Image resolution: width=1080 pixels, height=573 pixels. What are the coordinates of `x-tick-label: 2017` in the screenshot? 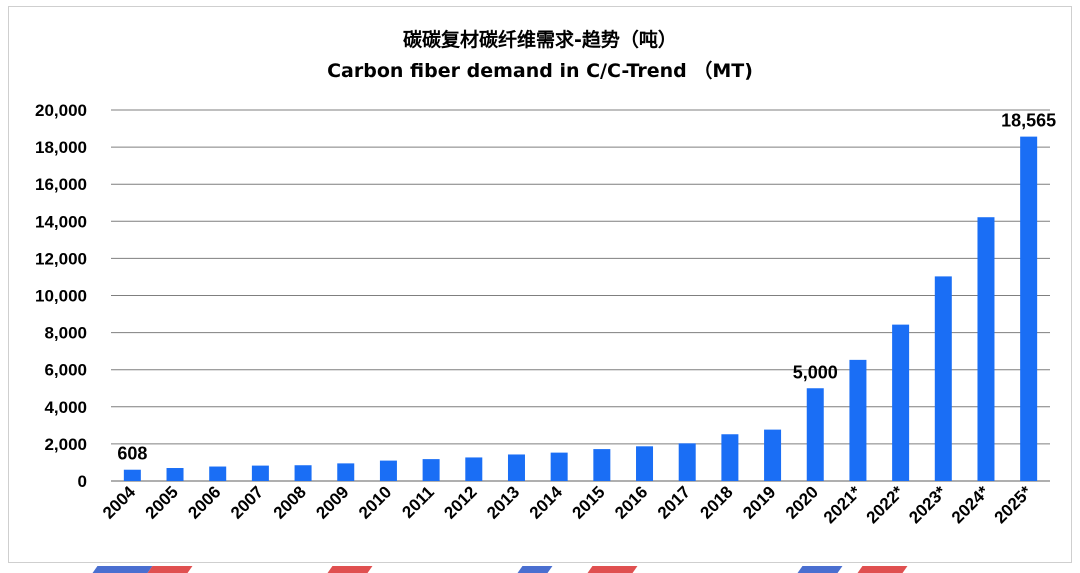 It's located at (674, 502).